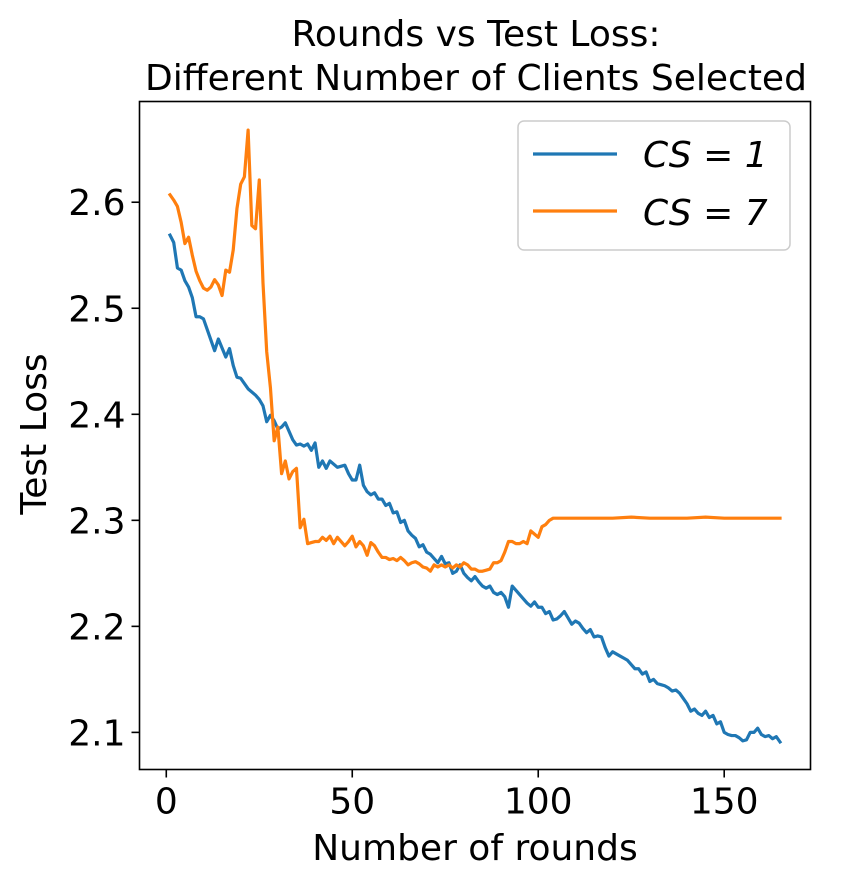 The width and height of the screenshot is (859, 884). What do you see at coordinates (654, 185) in the screenshot?
I see `legend: CS = 1 CS = 7` at bounding box center [654, 185].